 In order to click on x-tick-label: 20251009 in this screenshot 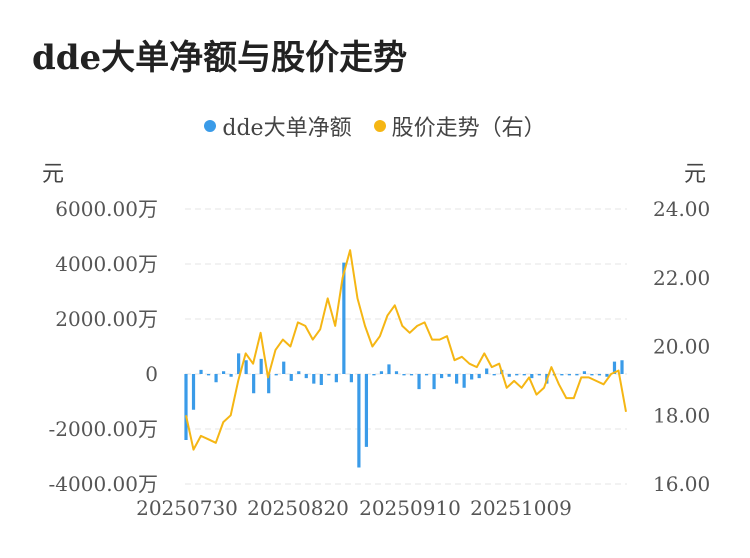, I will do `click(521, 508)`.